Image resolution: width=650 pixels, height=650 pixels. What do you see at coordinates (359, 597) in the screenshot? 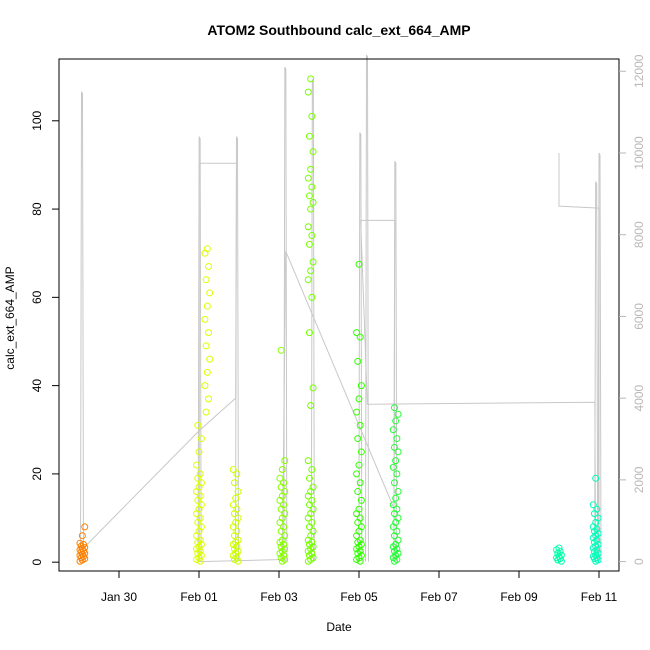
I see `x-tick-label-3: Feb 05` at bounding box center [359, 597].